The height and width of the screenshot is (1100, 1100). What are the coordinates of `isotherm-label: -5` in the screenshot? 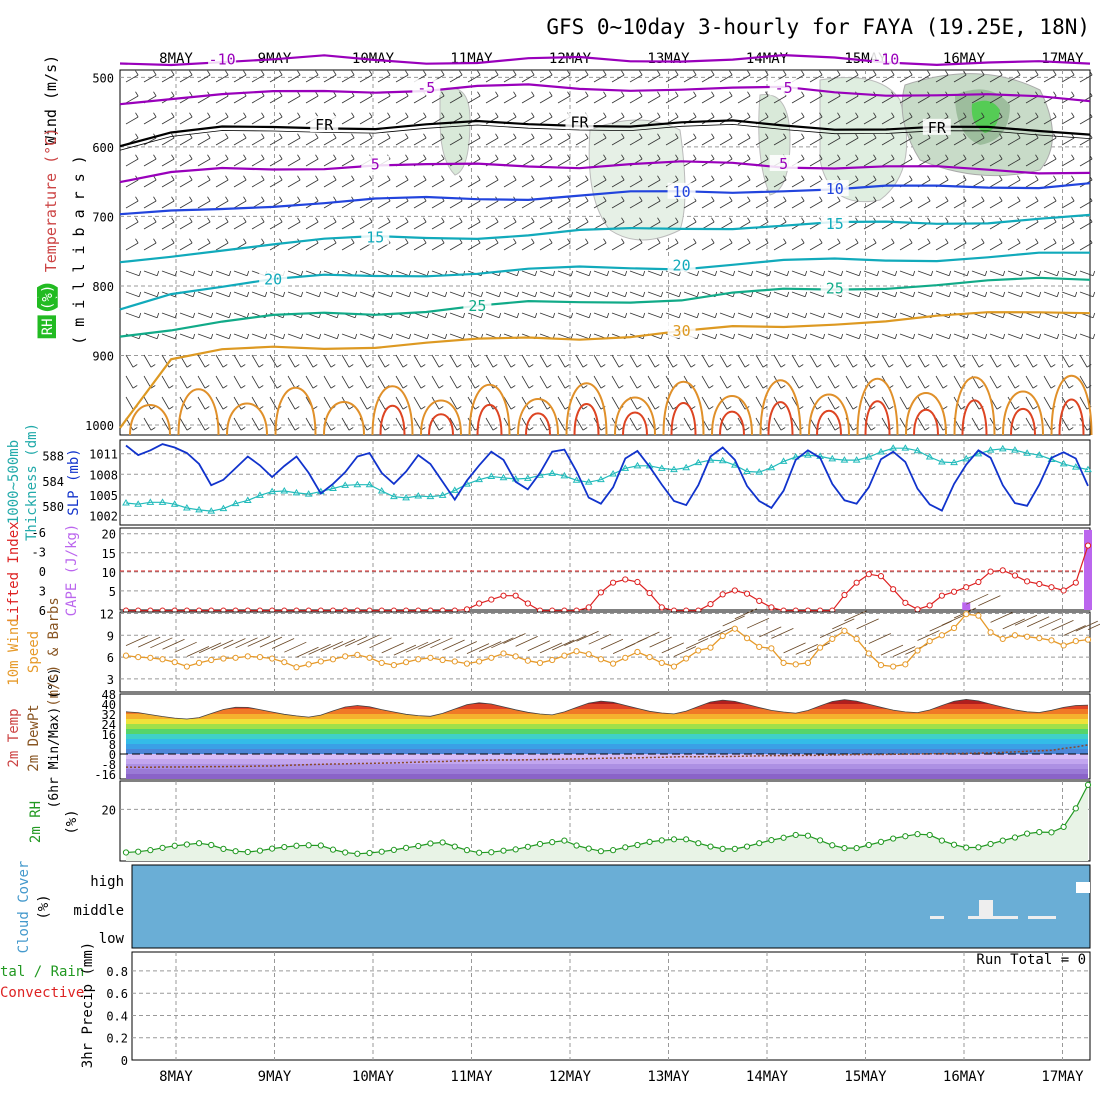 It's located at (426, 88).